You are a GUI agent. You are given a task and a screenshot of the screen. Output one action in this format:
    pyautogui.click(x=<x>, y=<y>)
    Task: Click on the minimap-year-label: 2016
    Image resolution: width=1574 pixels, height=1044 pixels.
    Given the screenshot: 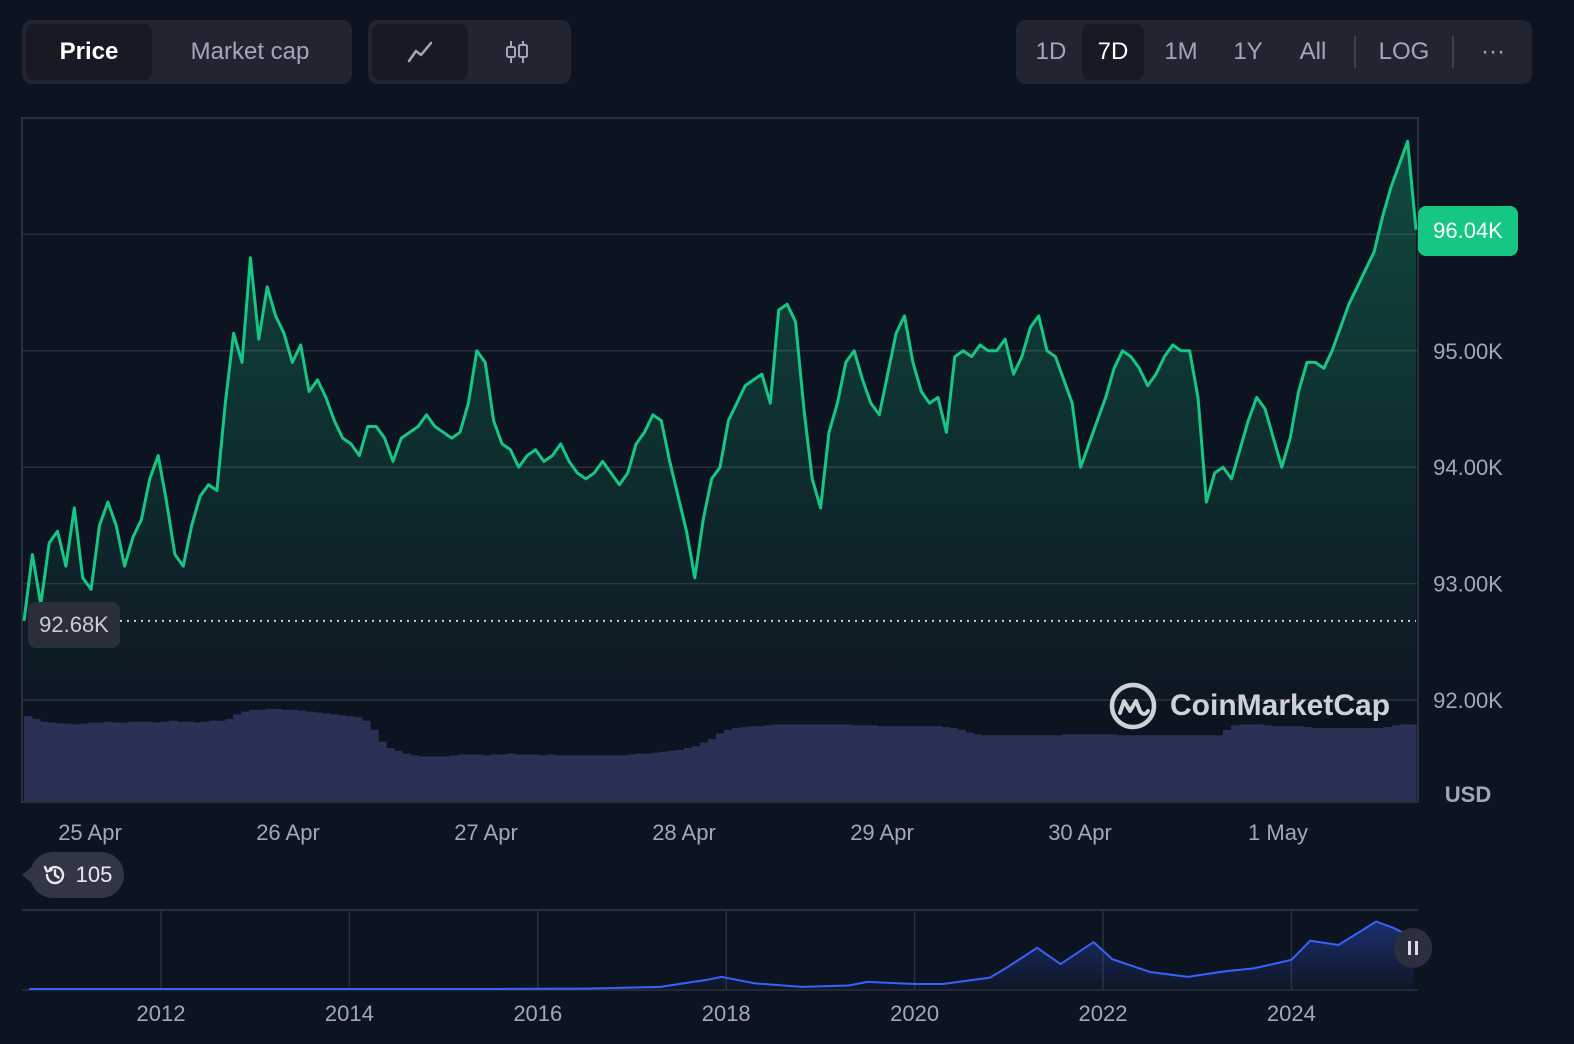 What is the action you would take?
    pyautogui.click(x=537, y=1013)
    